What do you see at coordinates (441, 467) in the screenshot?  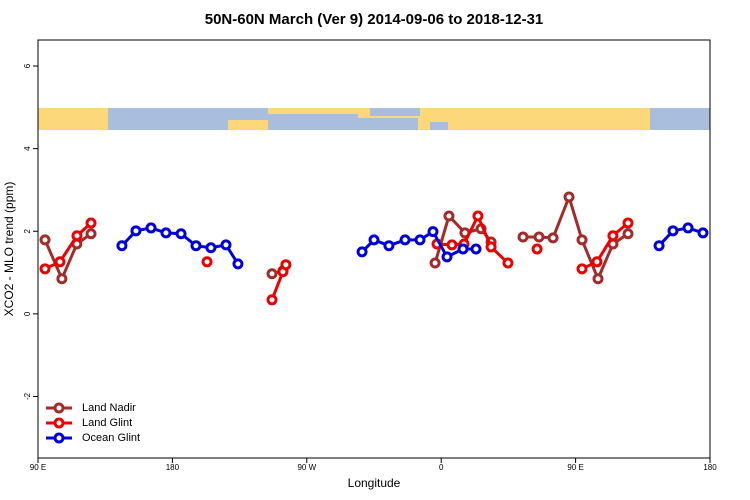 I see `x-tick-label: 0` at bounding box center [441, 467].